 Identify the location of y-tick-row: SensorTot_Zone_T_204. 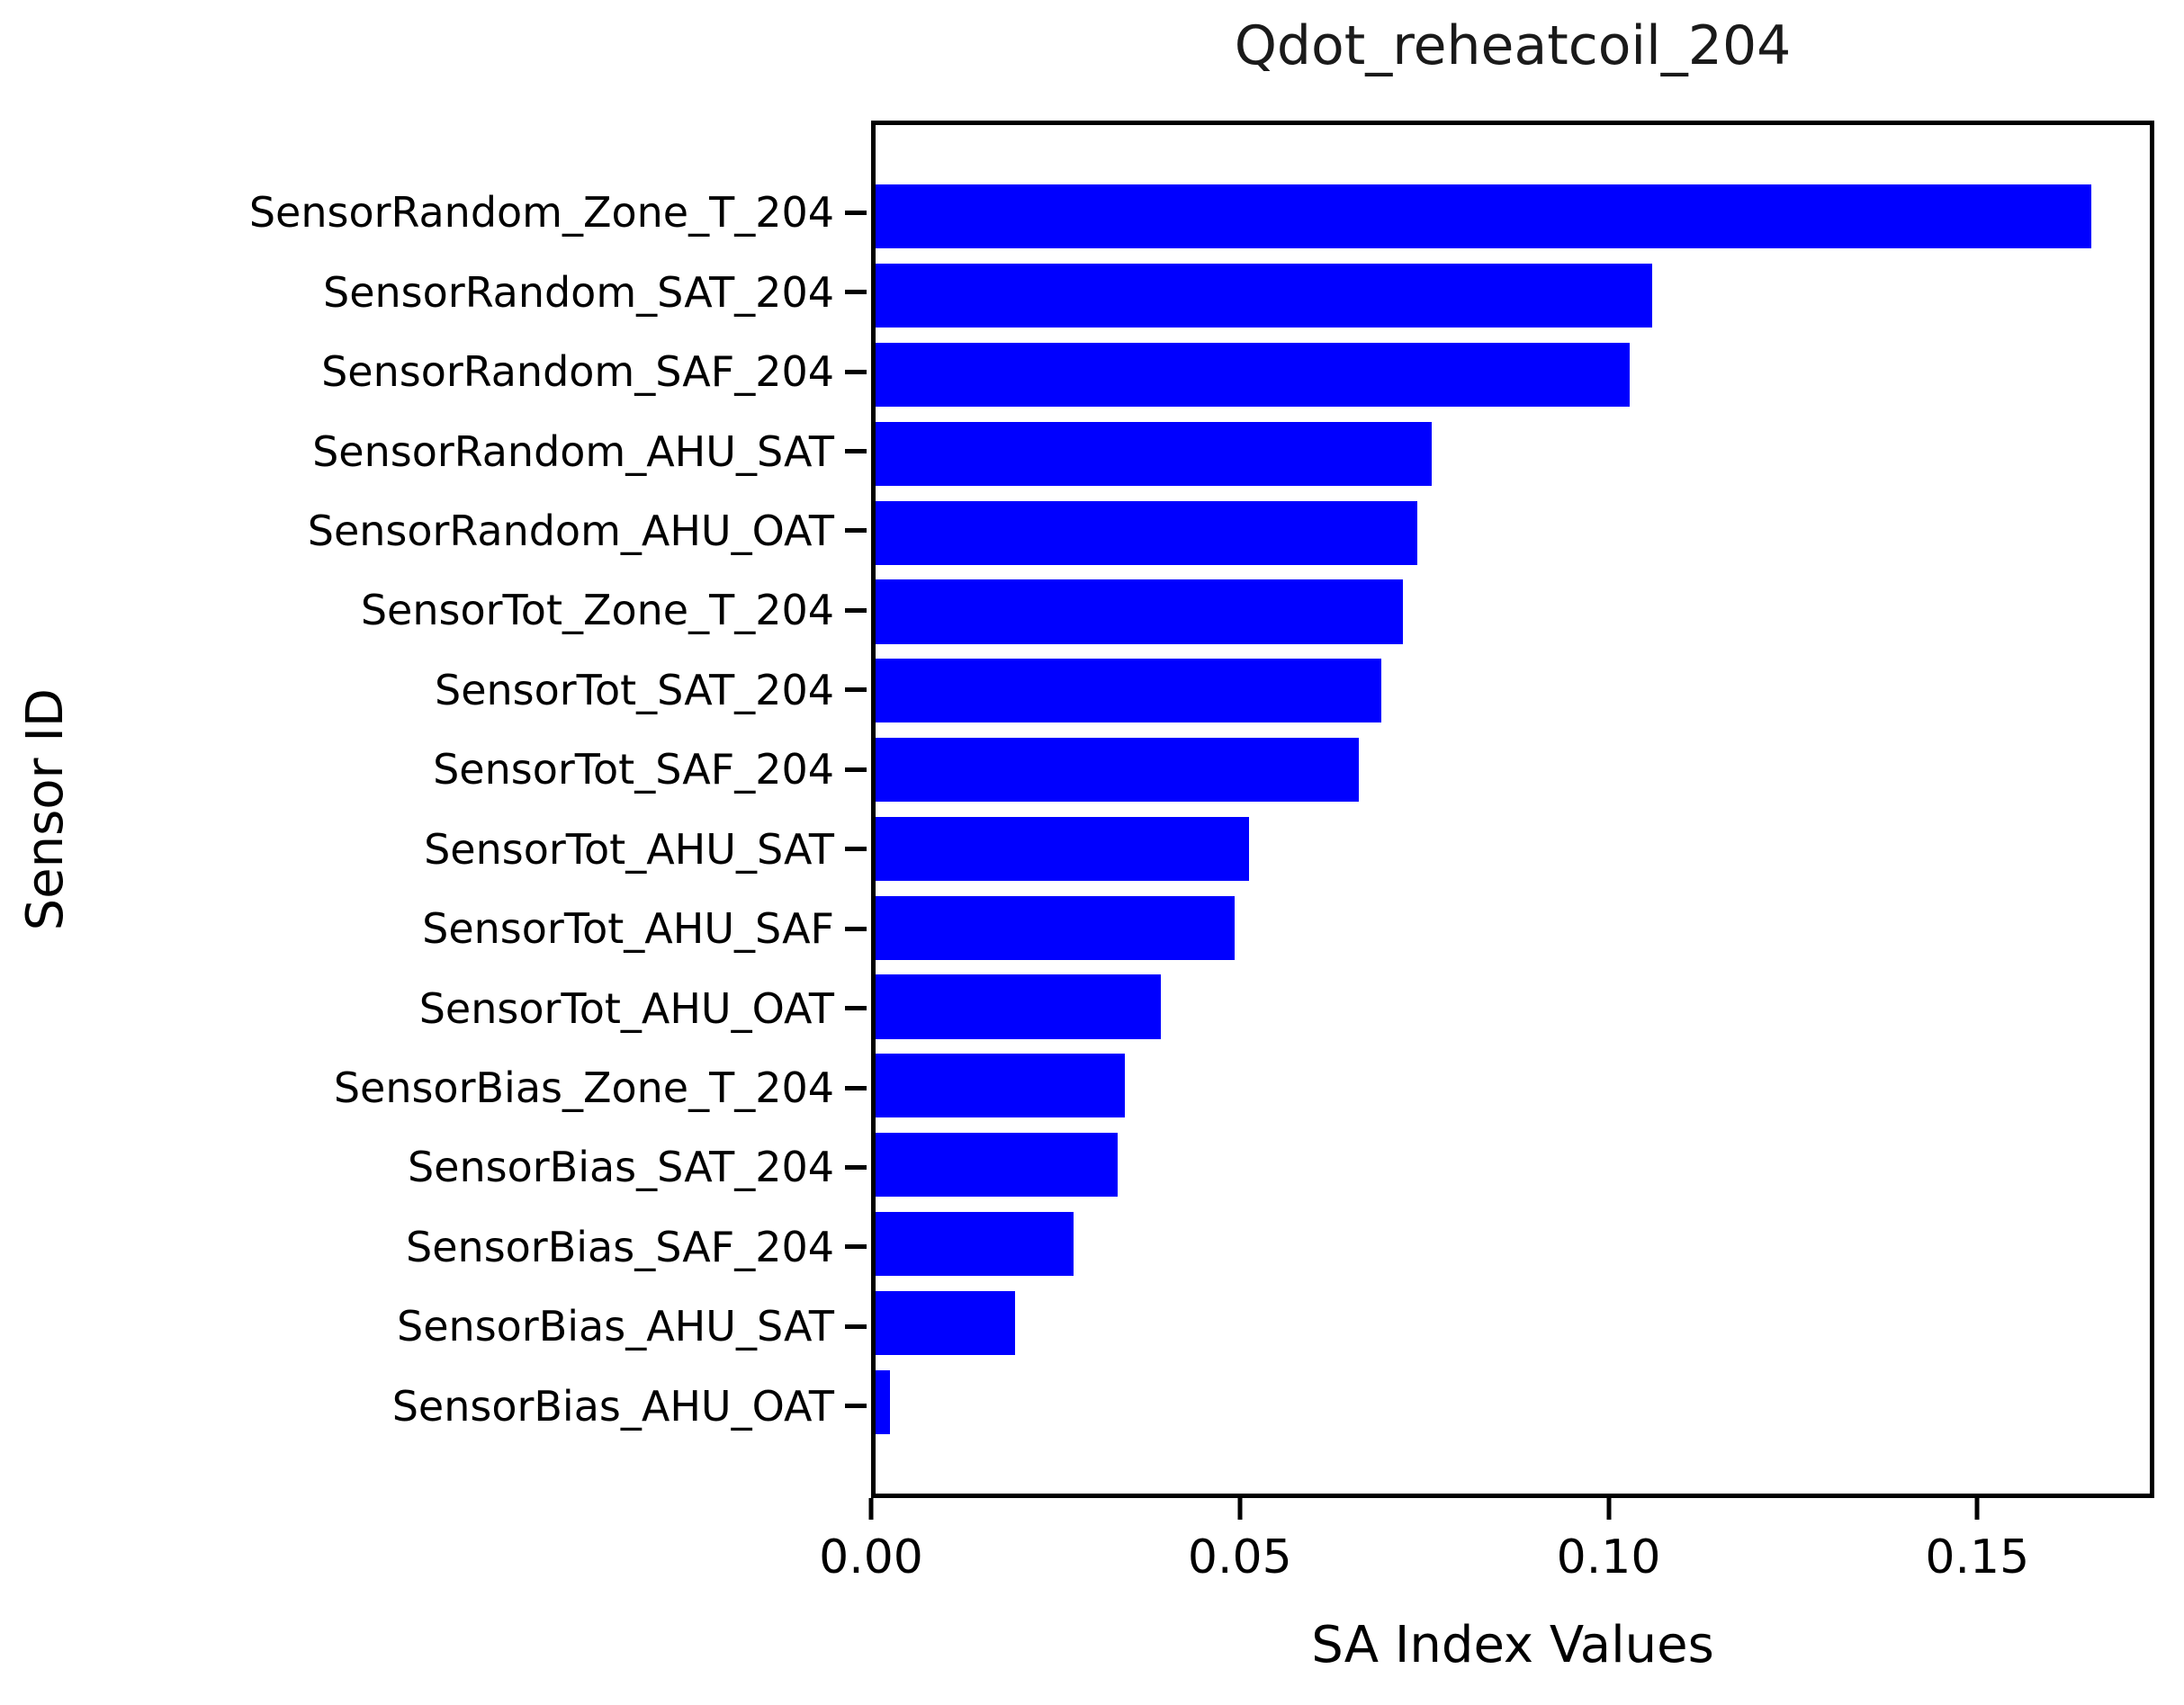
(433, 610).